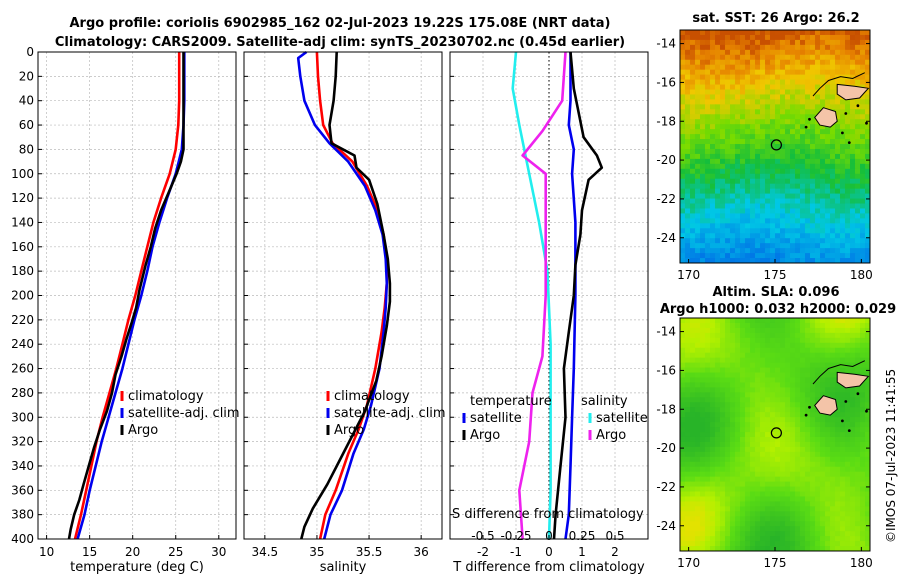 Image resolution: width=900 pixels, height=580 pixels. I want to click on sla-map-ticks: 170 175 180-14-16-18-20-22-24, so click(764, 447).